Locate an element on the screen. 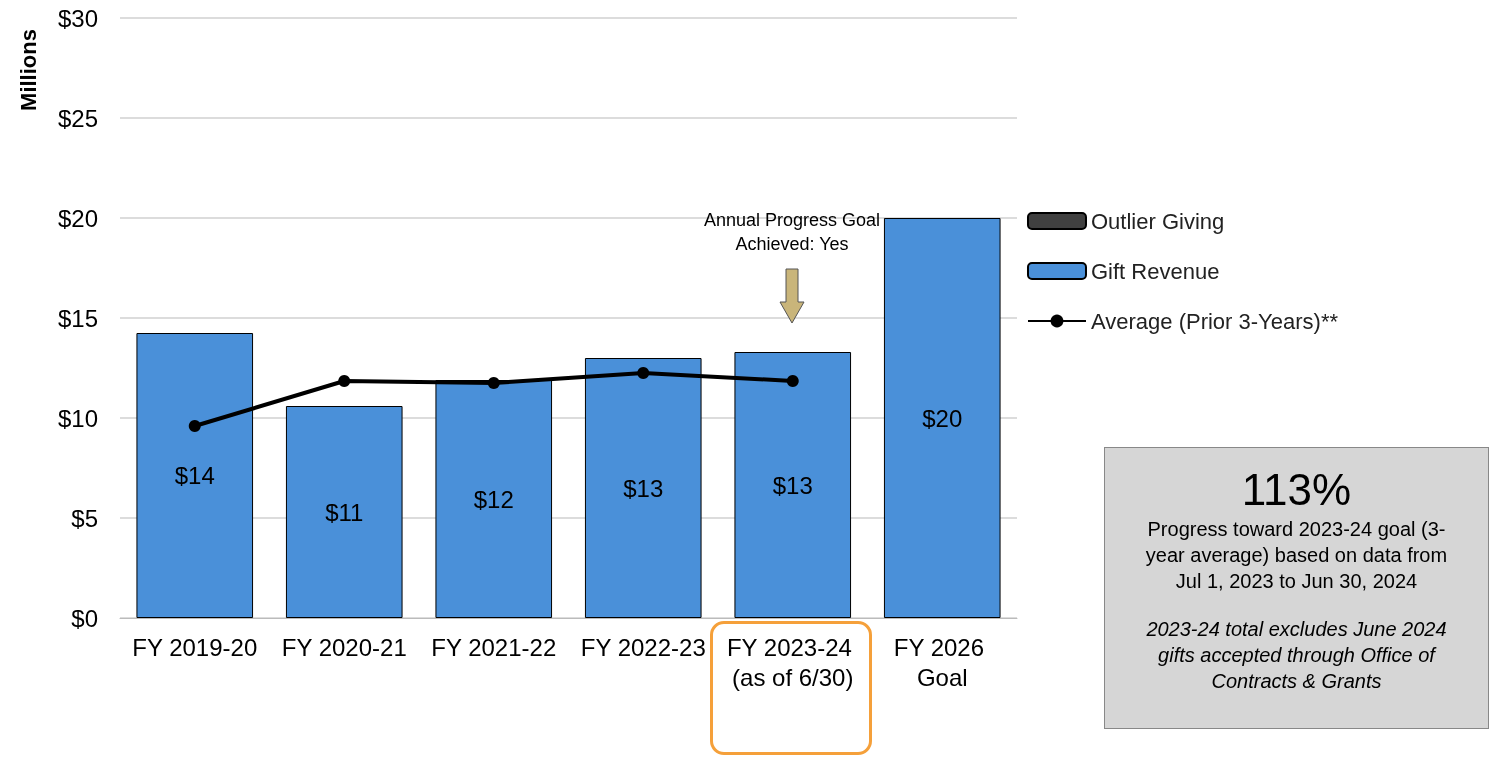 The width and height of the screenshot is (1493, 760). legend-label: Gift Revenue is located at coordinates (1155, 271).